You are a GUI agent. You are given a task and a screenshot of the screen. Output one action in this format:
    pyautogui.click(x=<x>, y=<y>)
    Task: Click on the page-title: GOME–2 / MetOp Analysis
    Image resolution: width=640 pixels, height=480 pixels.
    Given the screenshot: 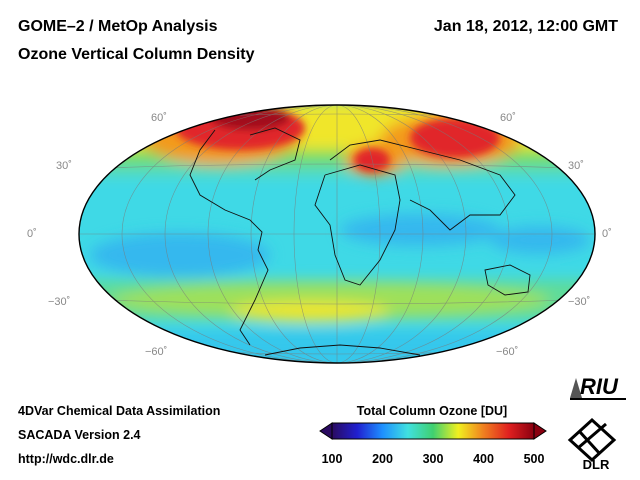 What is the action you would take?
    pyautogui.click(x=118, y=26)
    